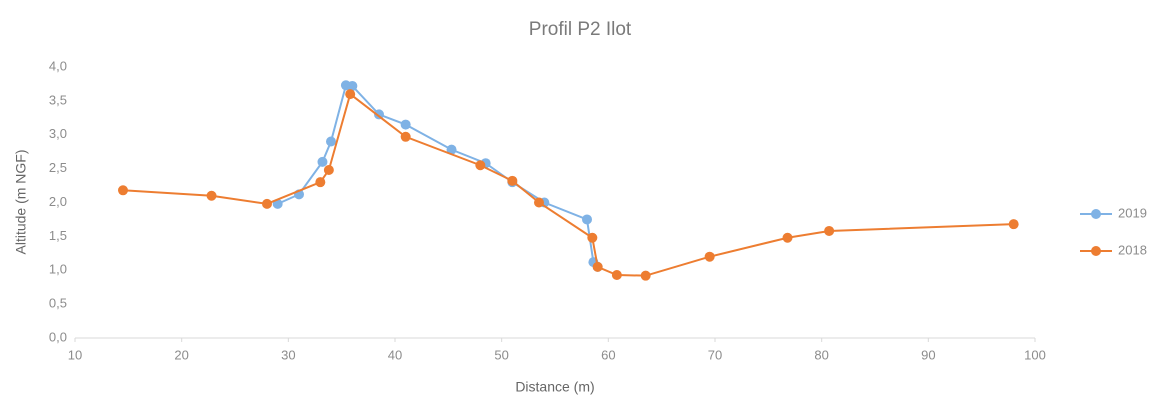 Image resolution: width=1167 pixels, height=400 pixels. I want to click on y-tick-label: 2,5, so click(58, 167).